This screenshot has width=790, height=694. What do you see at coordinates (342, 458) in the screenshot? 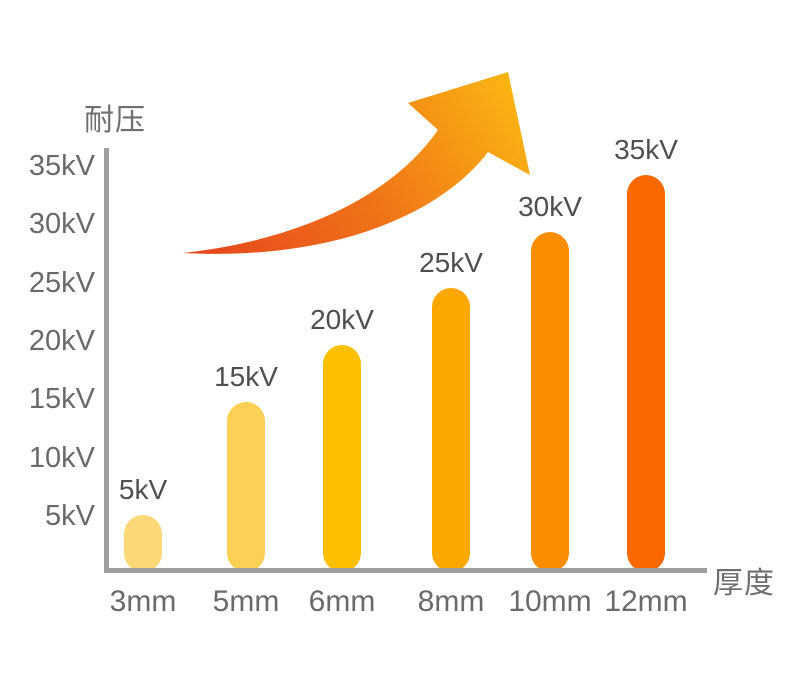
I see `bar-6mm` at bounding box center [342, 458].